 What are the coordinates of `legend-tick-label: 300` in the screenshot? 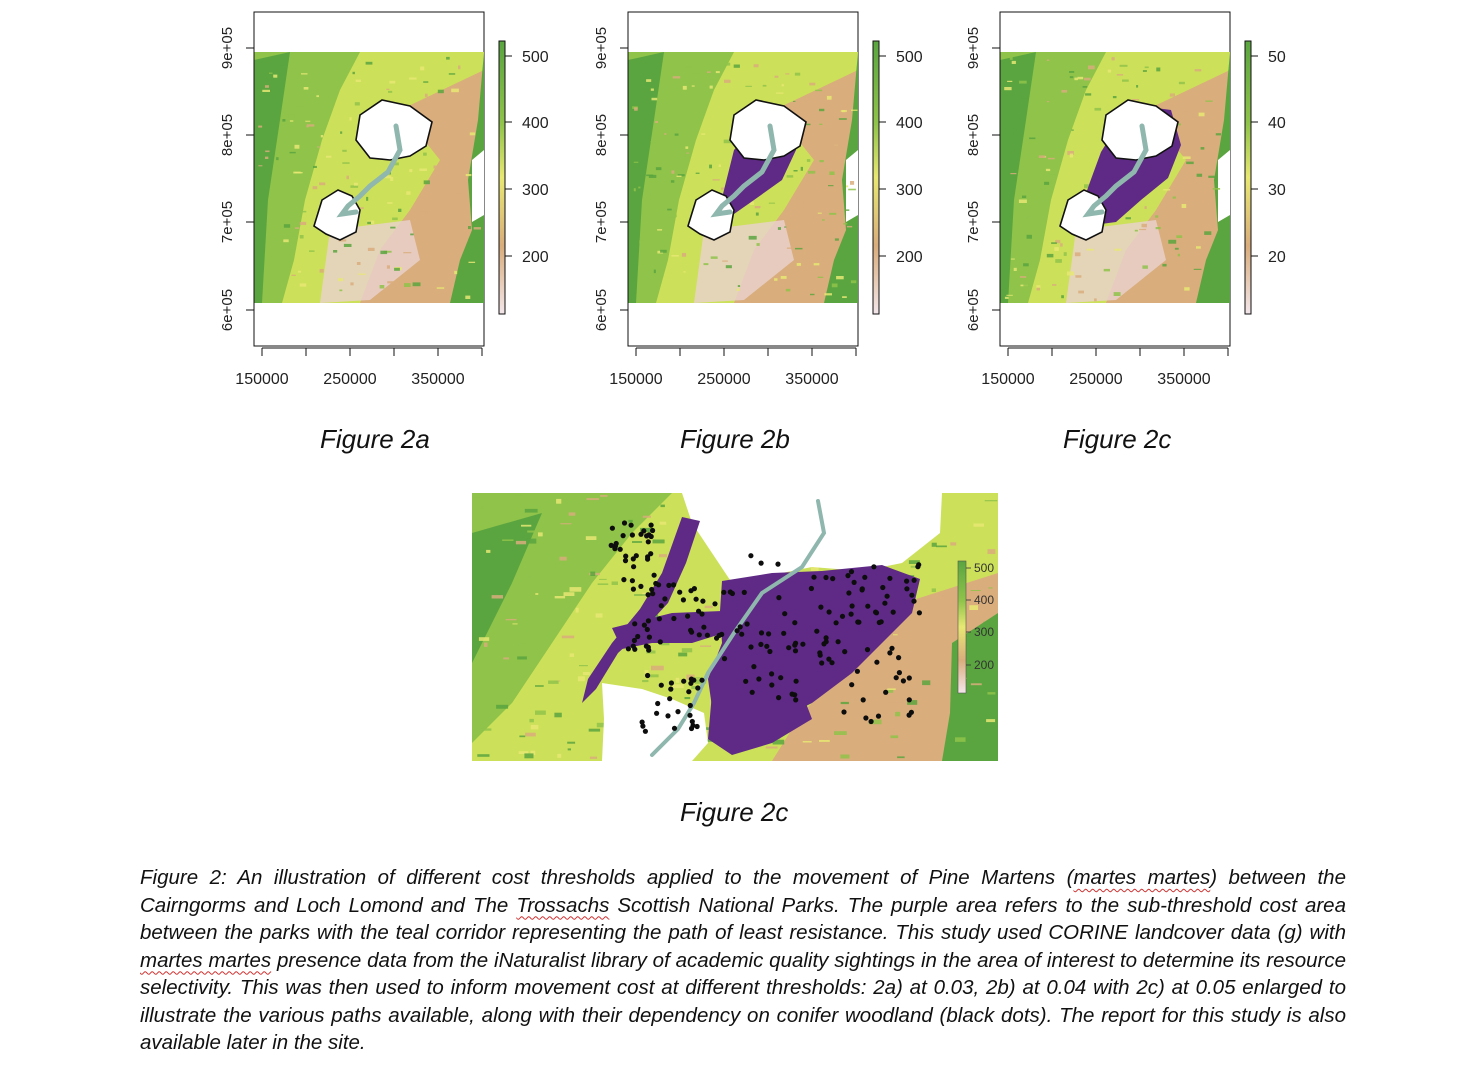 It's located at (984, 632).